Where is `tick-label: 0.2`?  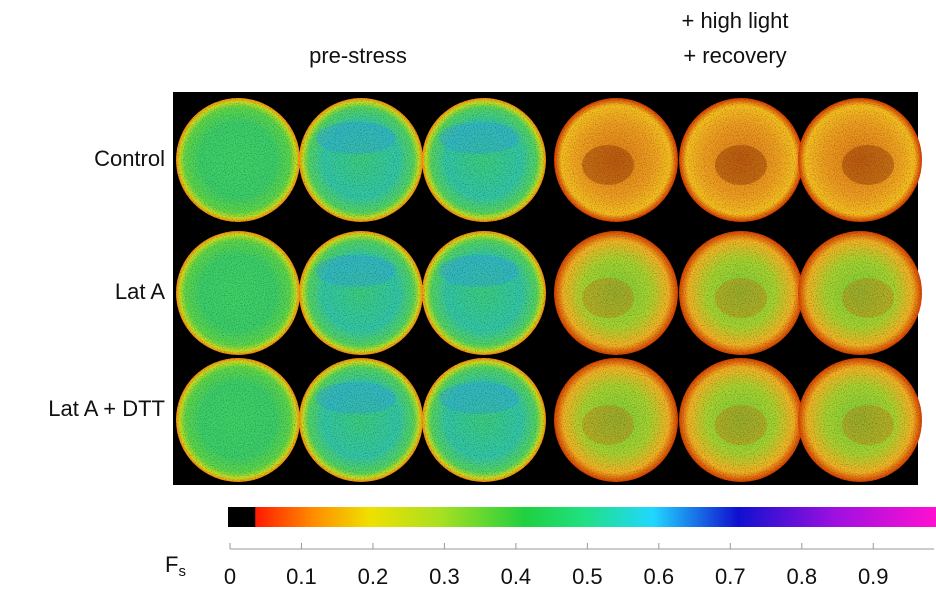 tick-label: 0.2 is located at coordinates (373, 576).